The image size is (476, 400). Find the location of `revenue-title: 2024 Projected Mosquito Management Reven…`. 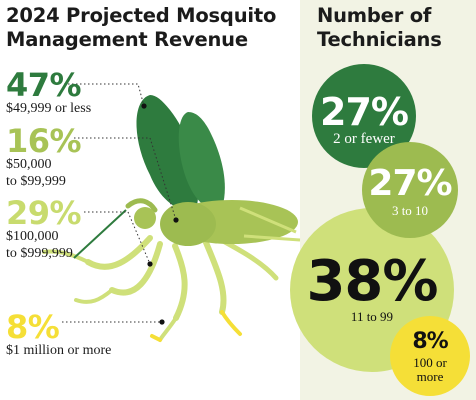

revenue-title: 2024 Projected Mosquito Management Reven… is located at coordinates (152, 28).